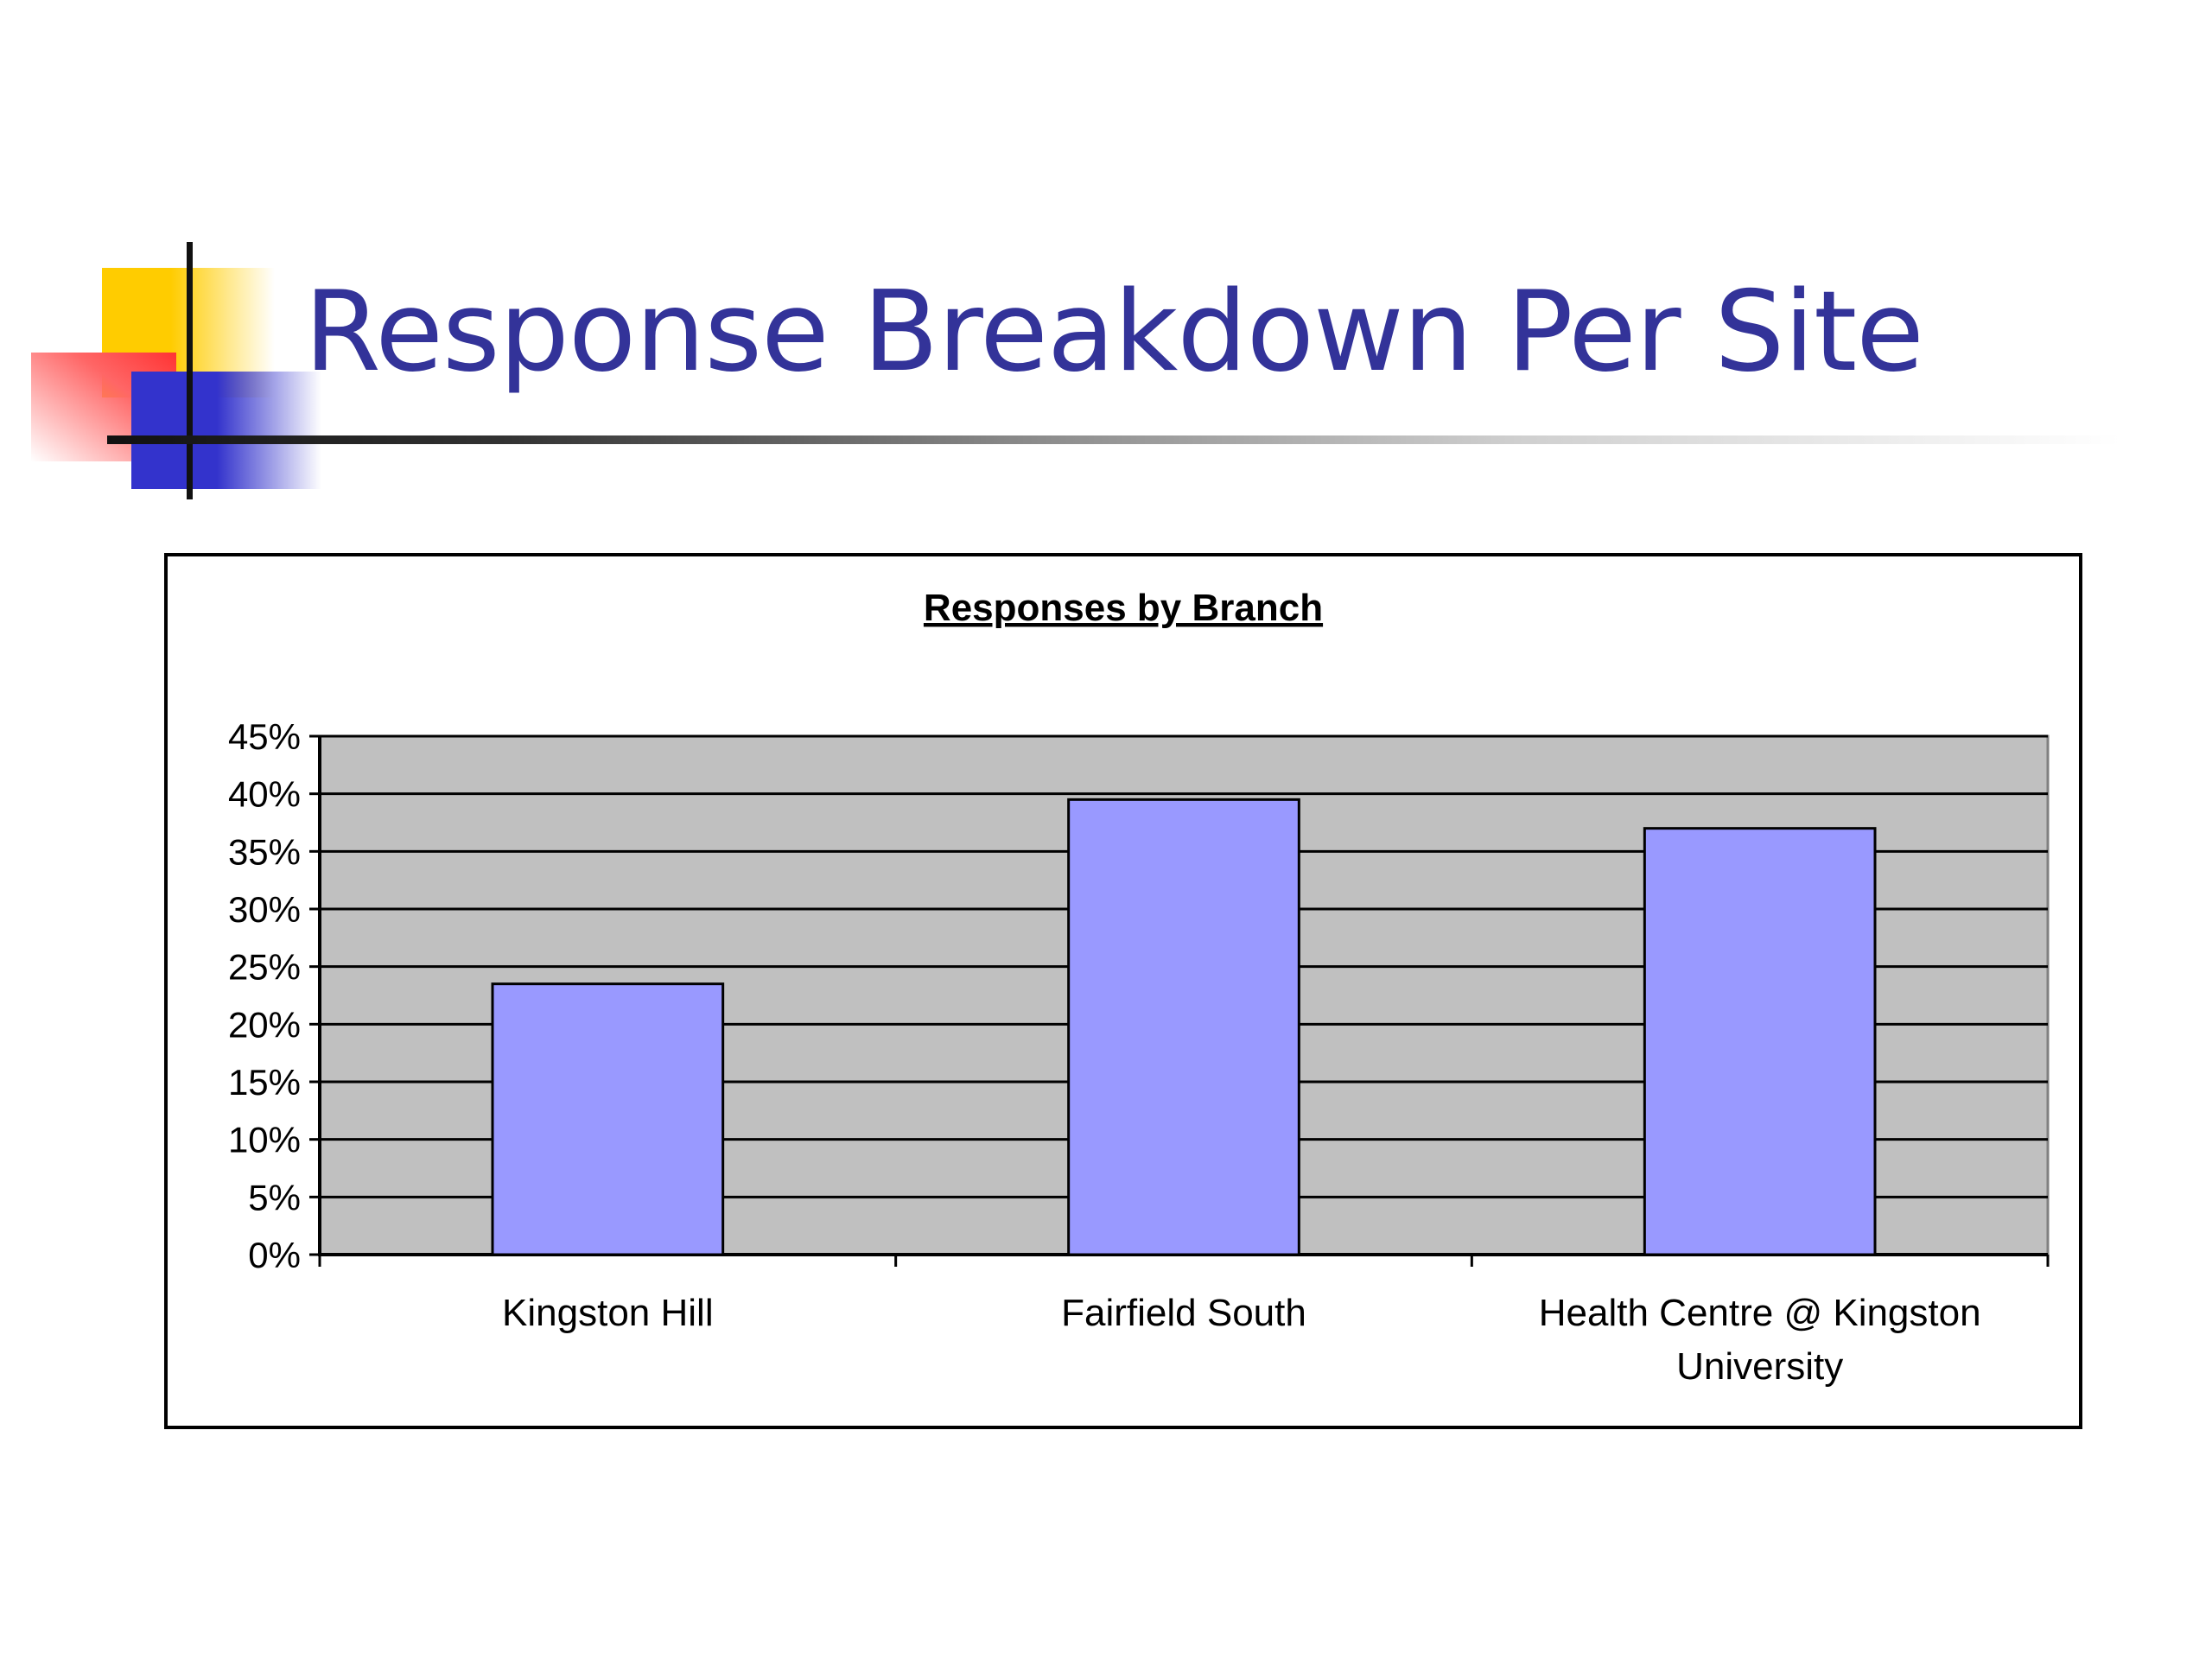 The width and height of the screenshot is (2212, 1659). What do you see at coordinates (608, 1313) in the screenshot?
I see `x-category-label: Kingston Hill` at bounding box center [608, 1313].